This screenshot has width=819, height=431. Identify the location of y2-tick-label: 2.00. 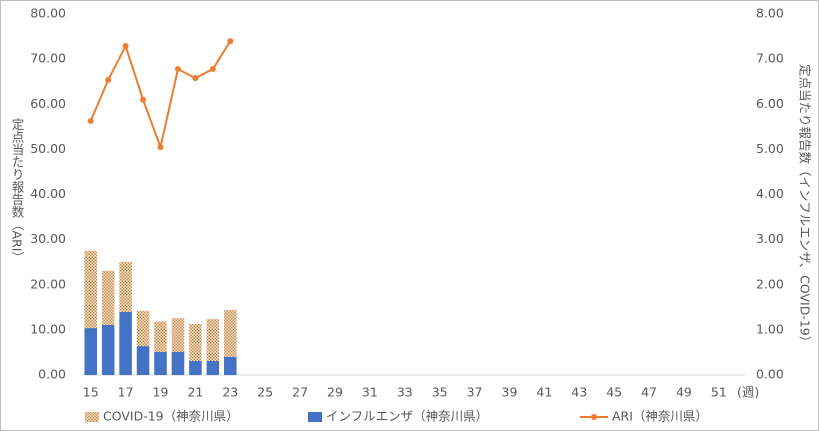
(770, 283).